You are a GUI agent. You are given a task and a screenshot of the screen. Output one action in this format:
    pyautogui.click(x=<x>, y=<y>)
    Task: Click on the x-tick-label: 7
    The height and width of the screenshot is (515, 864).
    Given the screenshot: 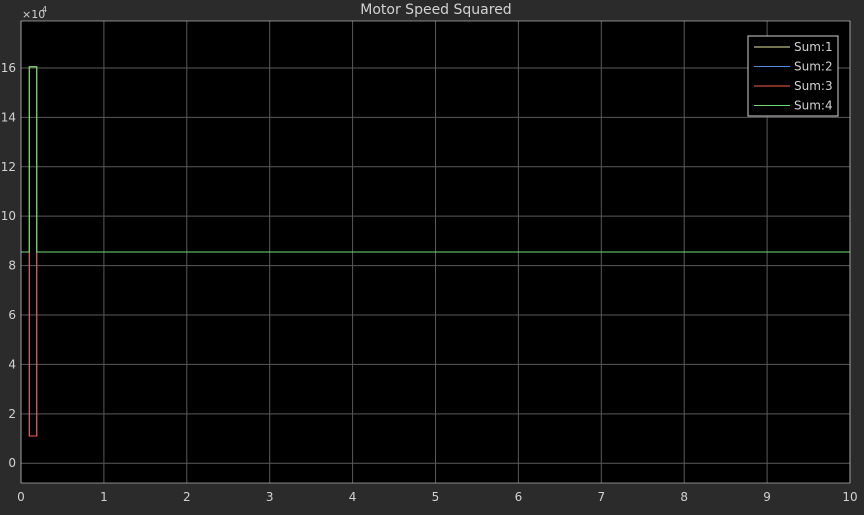 What is the action you would take?
    pyautogui.click(x=601, y=497)
    